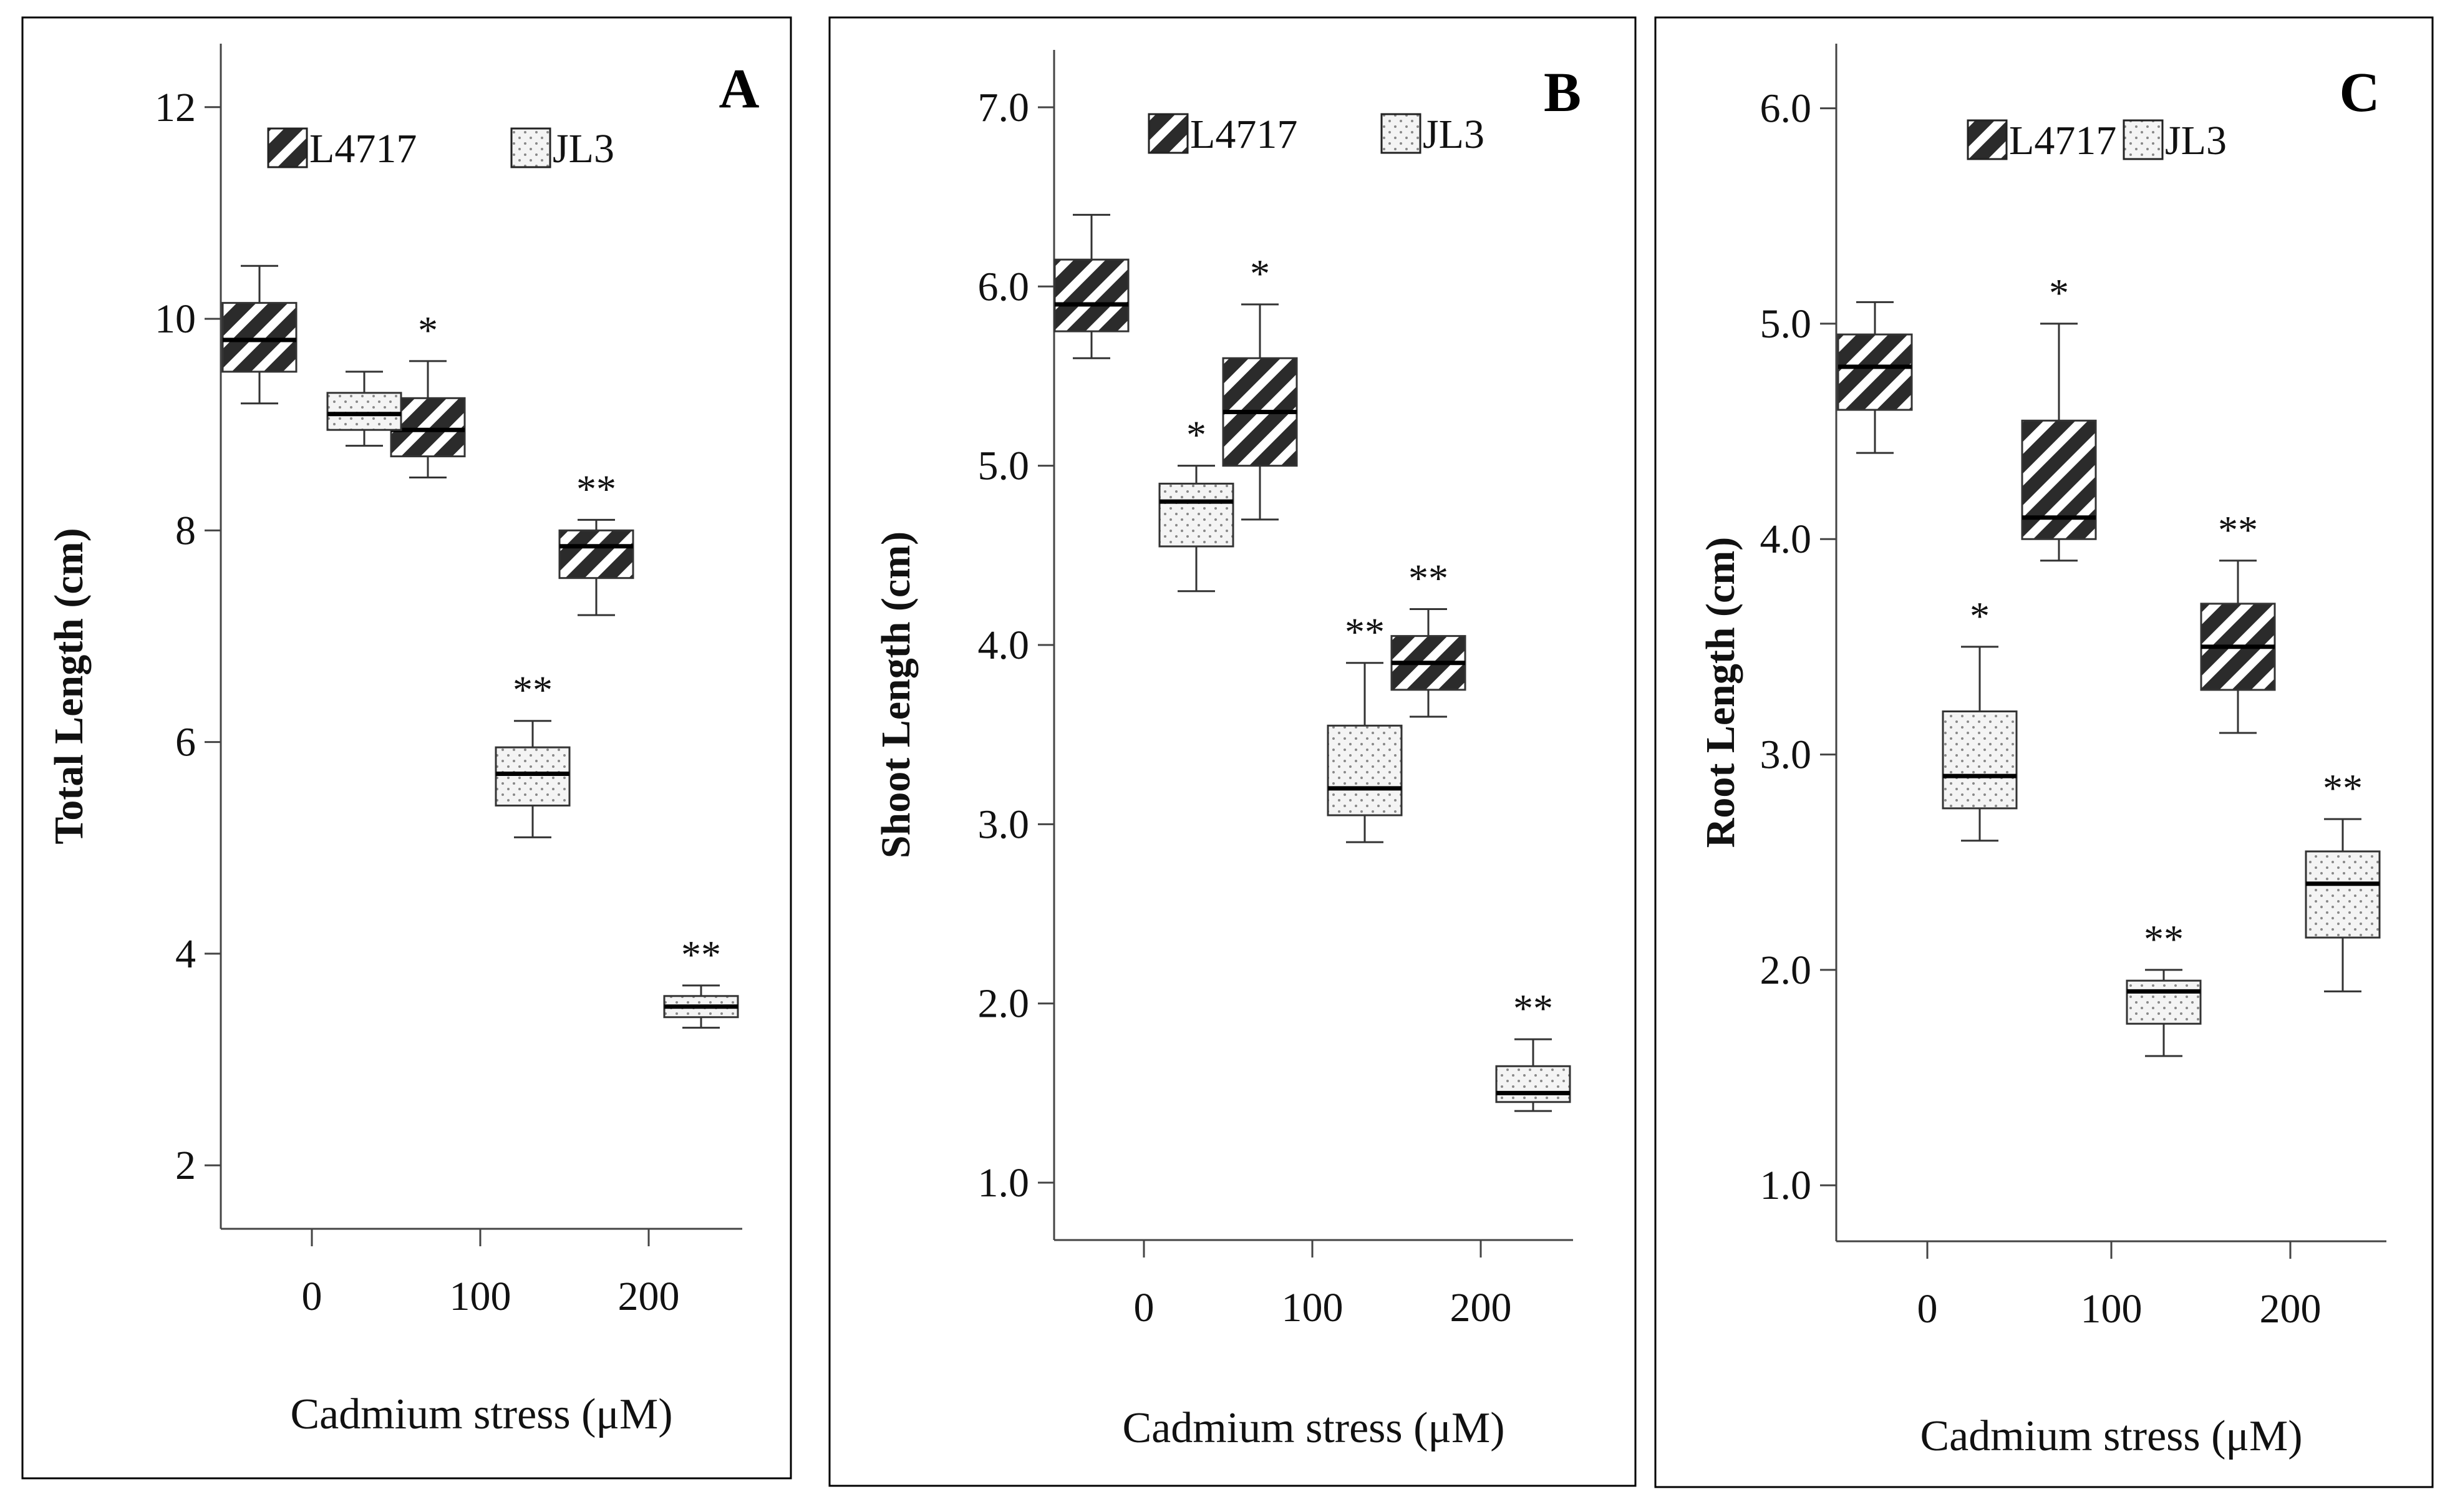  Describe the element at coordinates (2360, 93) in the screenshot. I see `panel-letter: C` at that location.